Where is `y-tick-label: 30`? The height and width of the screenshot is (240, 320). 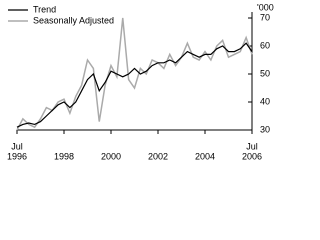 y-tick-label: 30 is located at coordinates (265, 129).